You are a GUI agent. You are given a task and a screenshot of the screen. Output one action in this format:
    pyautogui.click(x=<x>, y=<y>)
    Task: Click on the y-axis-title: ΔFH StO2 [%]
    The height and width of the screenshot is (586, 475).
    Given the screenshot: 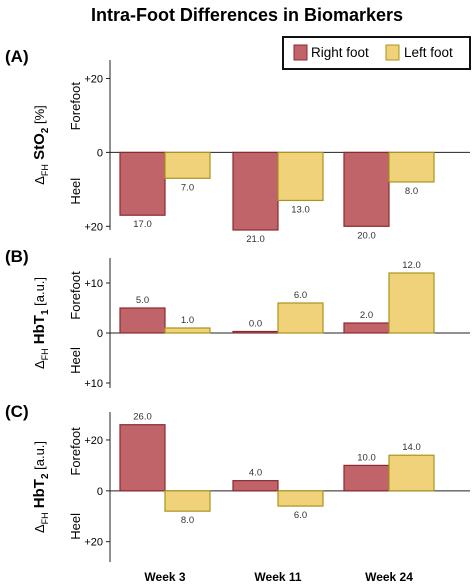 What is the action you would take?
    pyautogui.click(x=41, y=145)
    